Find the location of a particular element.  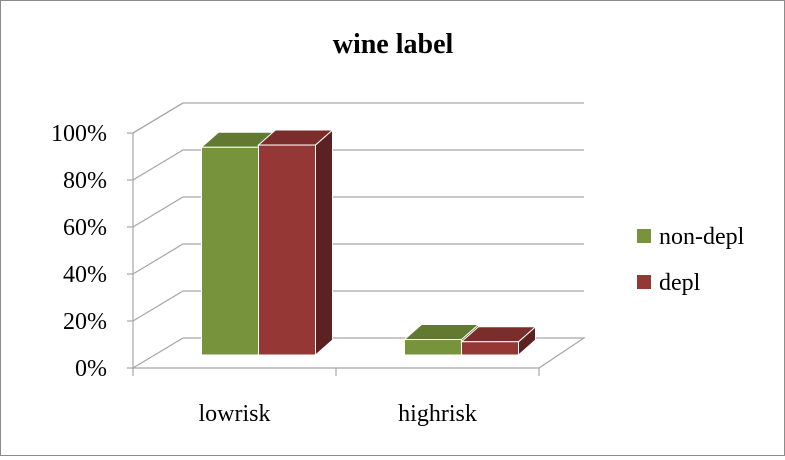

y-tick-label: 20% is located at coordinates (85, 322).